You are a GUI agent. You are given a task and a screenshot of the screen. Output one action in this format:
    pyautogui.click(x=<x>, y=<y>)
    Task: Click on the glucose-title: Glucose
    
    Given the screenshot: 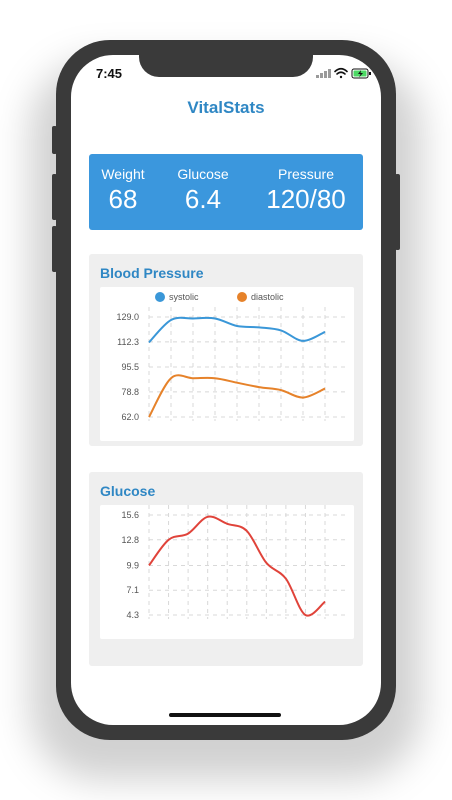 What is the action you would take?
    pyautogui.click(x=128, y=491)
    